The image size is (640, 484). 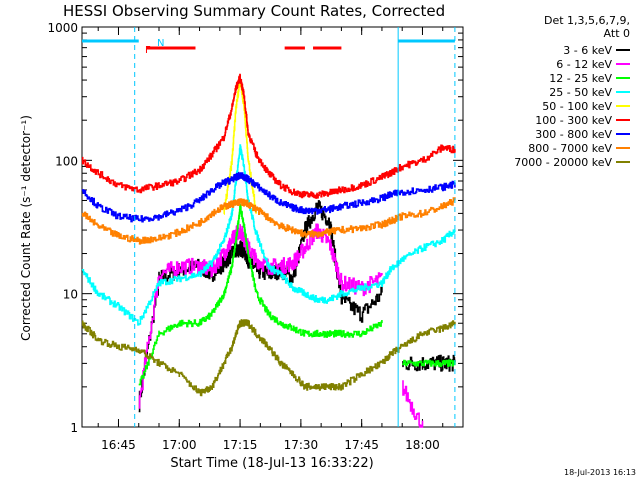 I want to click on y-tick-label: 1, so click(x=74, y=428).